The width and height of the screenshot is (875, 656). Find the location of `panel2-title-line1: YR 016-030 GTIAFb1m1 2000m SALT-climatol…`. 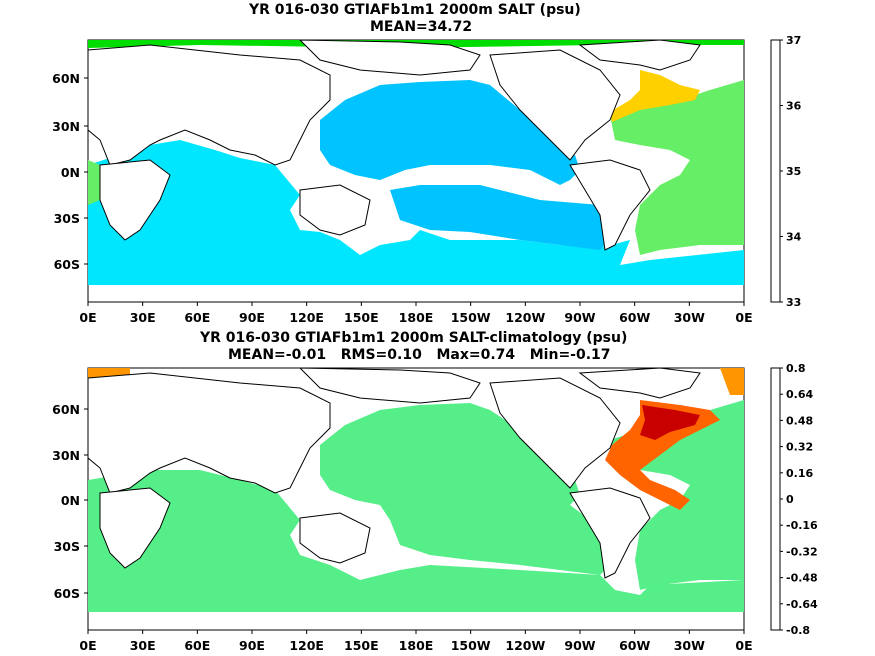

panel2-title-line1: YR 016-030 GTIAFb1m1 2000m SALT-climatol… is located at coordinates (414, 338).